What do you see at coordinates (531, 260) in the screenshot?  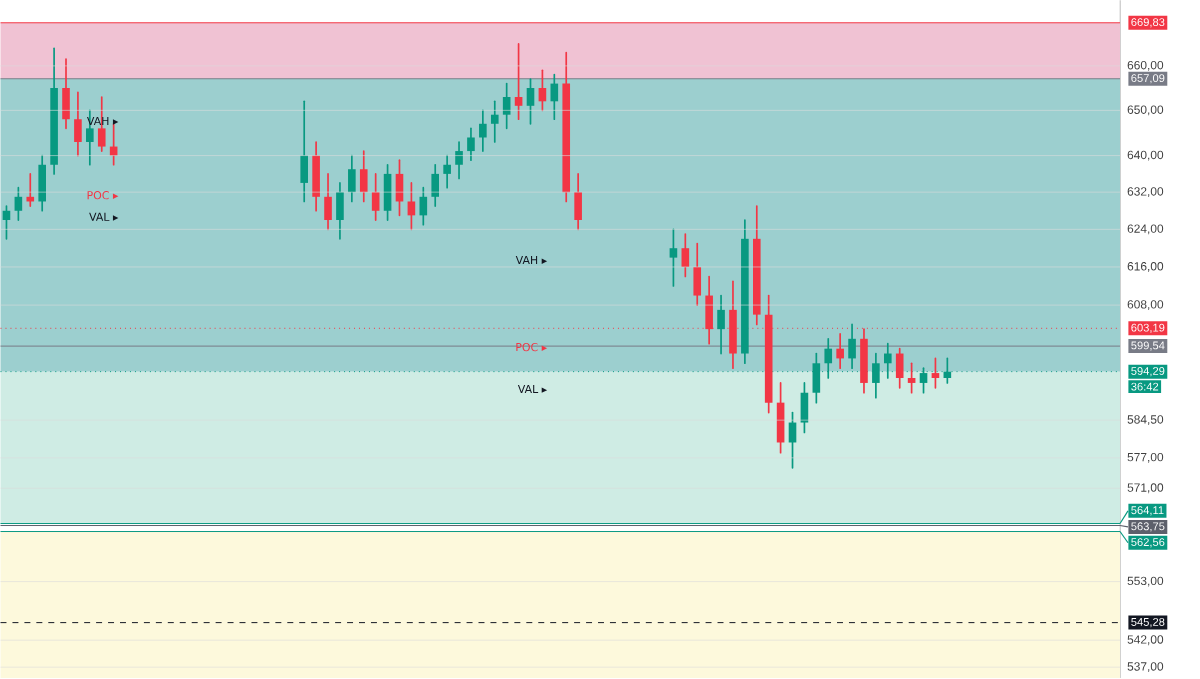 I see `annotation: VAH ▸` at bounding box center [531, 260].